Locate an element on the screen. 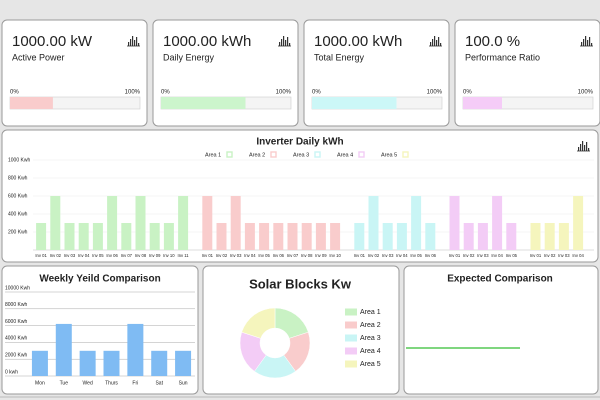  x-tick-label: Wed is located at coordinates (88, 383).